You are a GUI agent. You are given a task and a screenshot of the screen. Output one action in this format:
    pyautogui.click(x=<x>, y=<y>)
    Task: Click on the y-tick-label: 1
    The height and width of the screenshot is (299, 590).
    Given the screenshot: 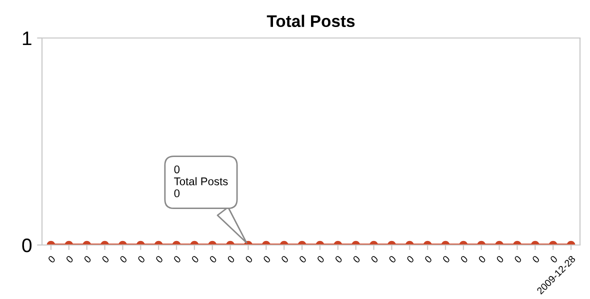 What is the action you would take?
    pyautogui.click(x=27, y=39)
    